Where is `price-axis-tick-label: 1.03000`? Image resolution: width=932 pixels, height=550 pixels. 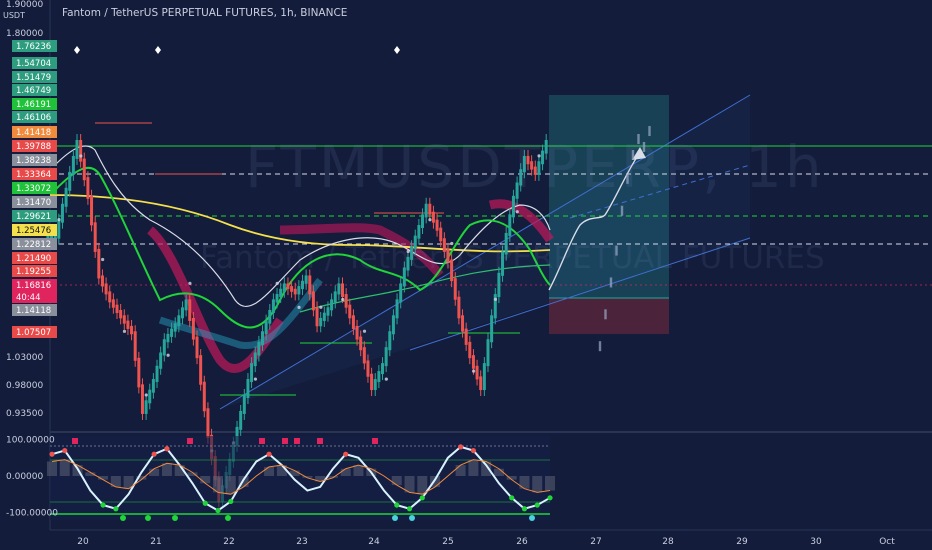
price-axis-tick-label: 1.03000 is located at coordinates (24, 358).